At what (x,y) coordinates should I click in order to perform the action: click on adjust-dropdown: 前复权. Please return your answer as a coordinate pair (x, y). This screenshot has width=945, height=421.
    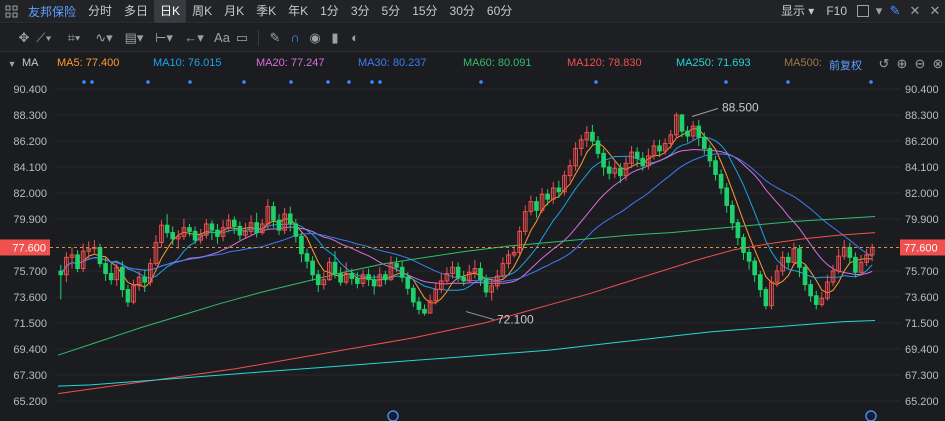
    Looking at the image, I should click on (845, 66).